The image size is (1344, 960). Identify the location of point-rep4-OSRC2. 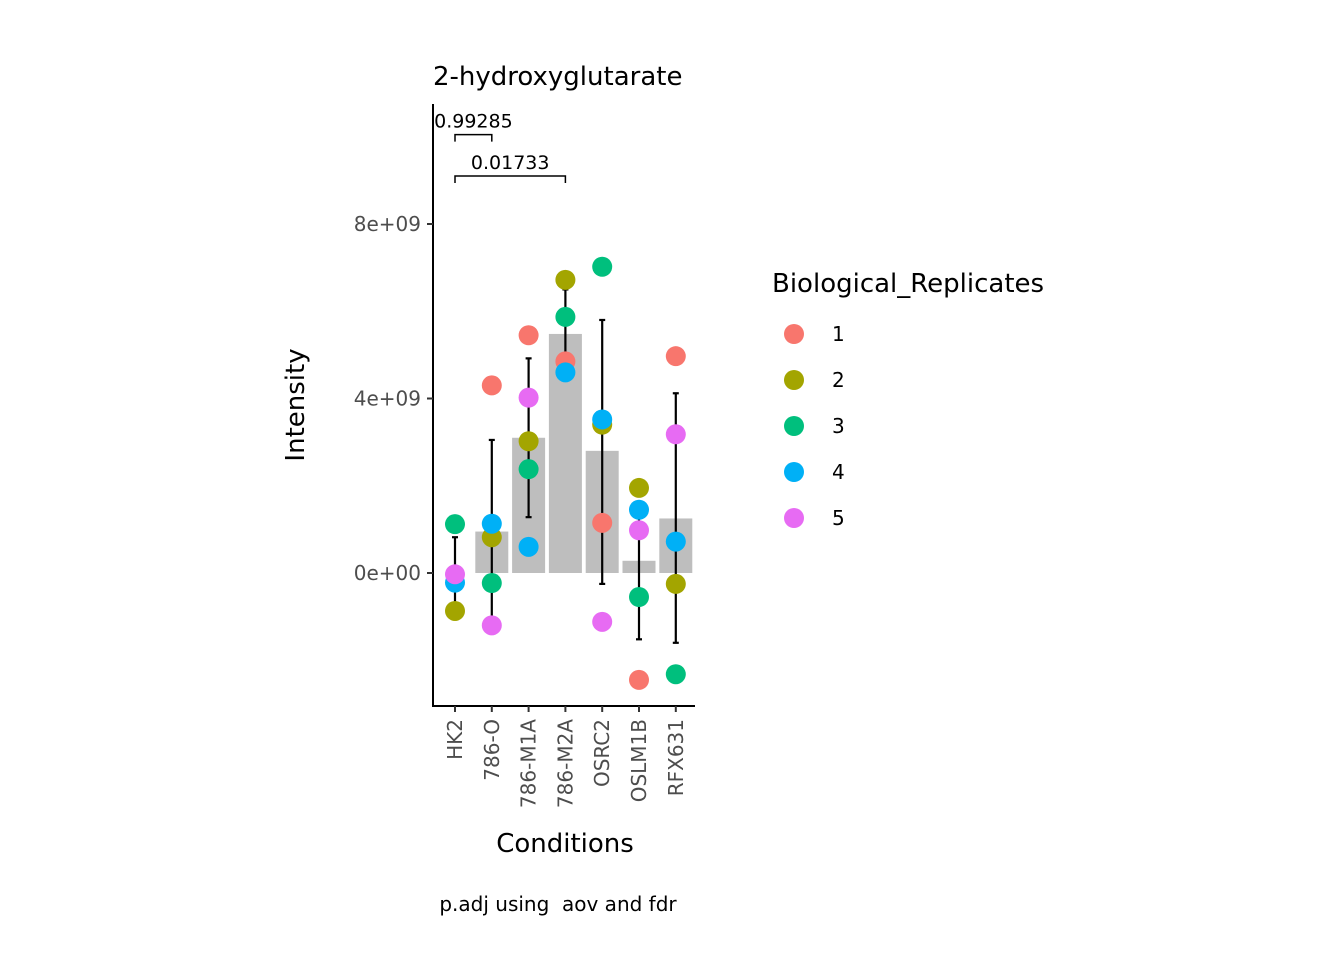
(602, 419).